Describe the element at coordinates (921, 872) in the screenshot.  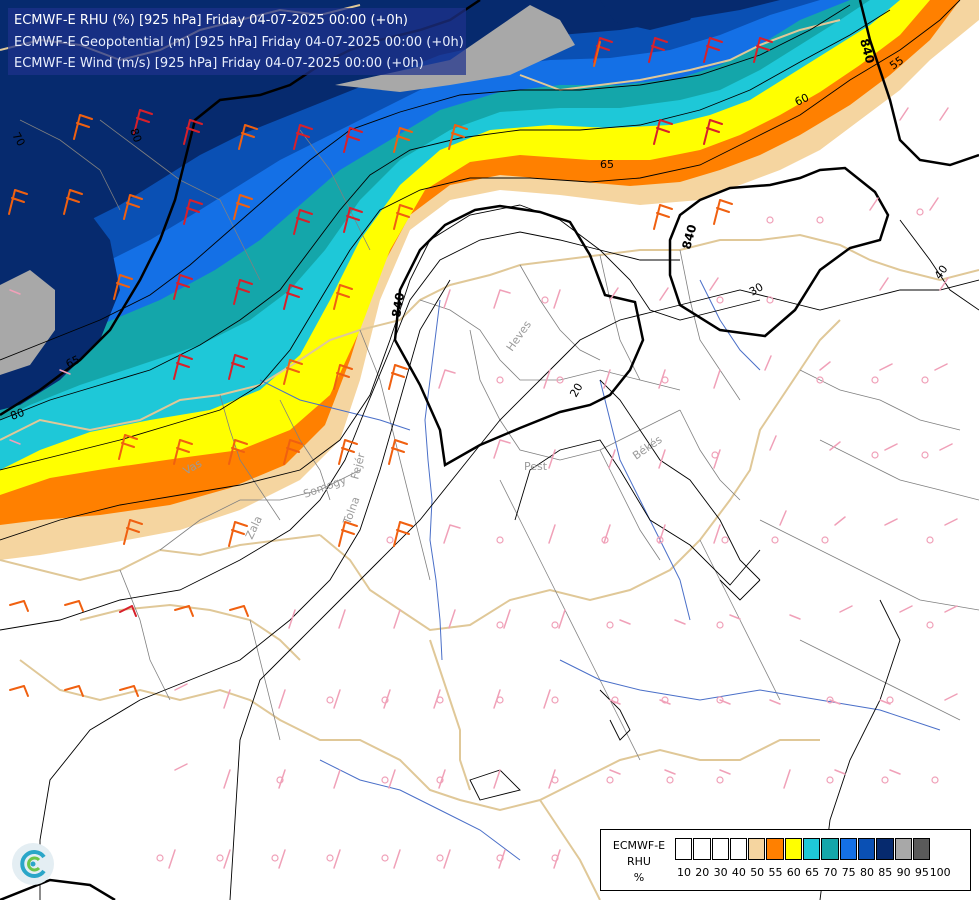
I see `legend-tick-label: 95` at that location.